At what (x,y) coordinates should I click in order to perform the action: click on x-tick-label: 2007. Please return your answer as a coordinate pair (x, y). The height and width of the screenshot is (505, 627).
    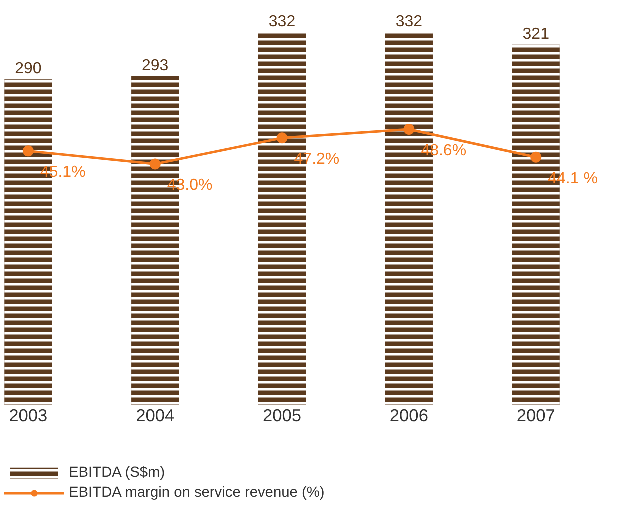
    Looking at the image, I should click on (536, 416).